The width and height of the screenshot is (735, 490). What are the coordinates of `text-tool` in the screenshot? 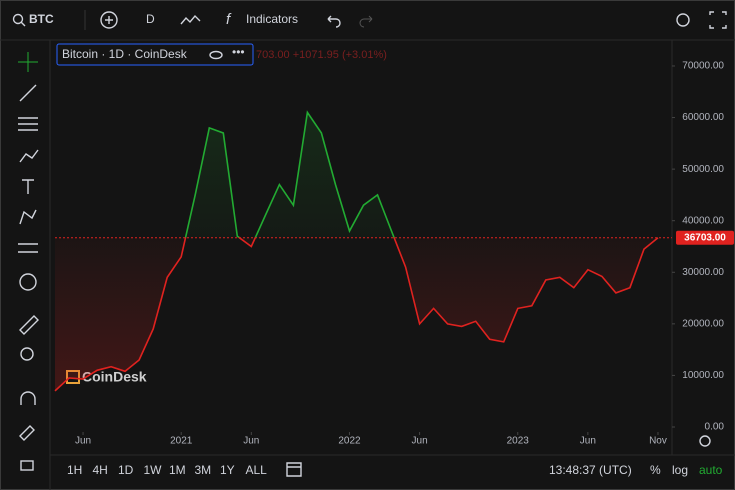 It's located at (28, 186).